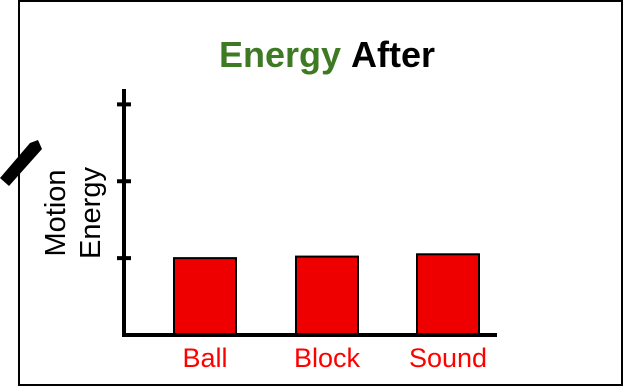 The image size is (623, 388). I want to click on x-tick-label-block: Block, so click(327, 358).